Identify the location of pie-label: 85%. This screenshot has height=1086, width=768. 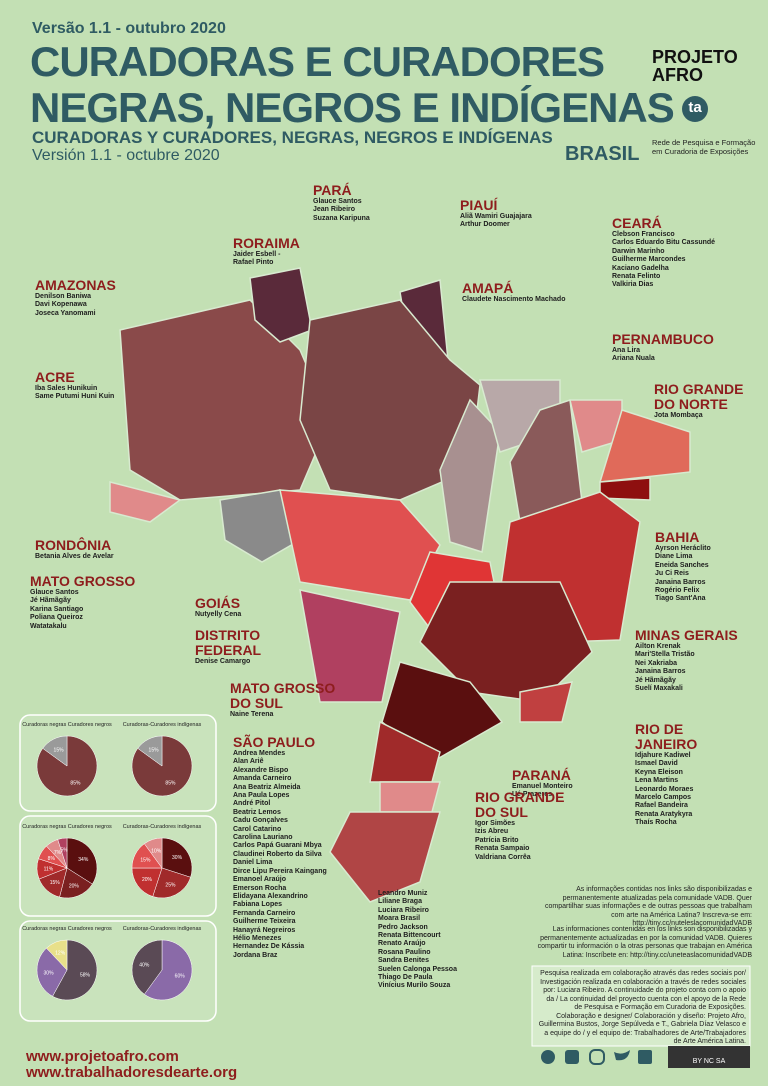
(170, 784).